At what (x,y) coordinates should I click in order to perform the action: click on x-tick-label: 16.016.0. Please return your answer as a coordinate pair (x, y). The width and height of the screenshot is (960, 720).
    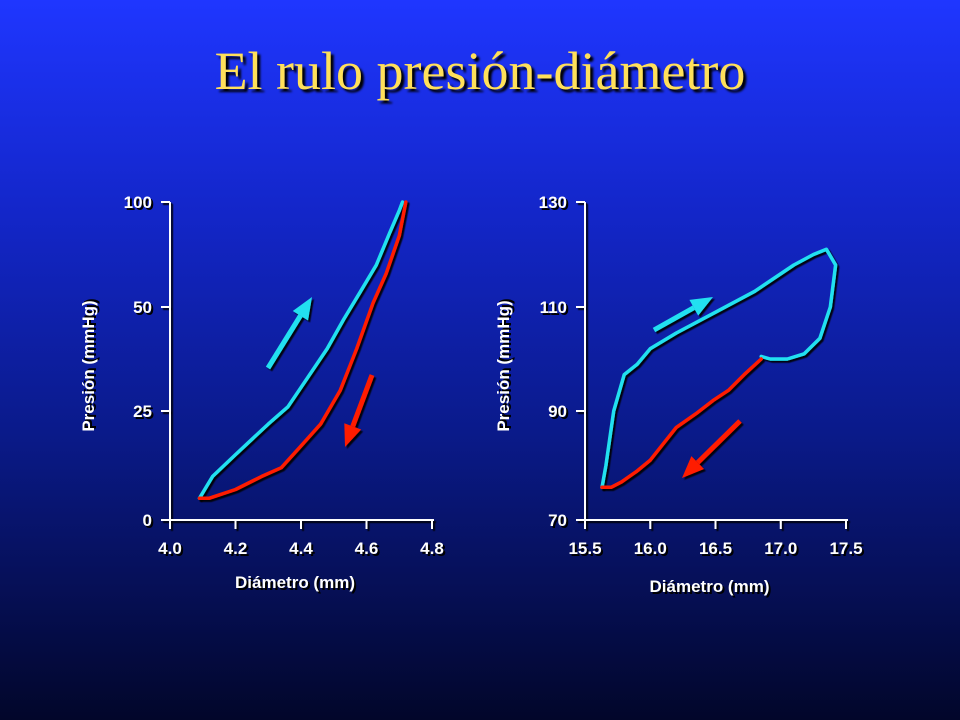
    Looking at the image, I should click on (651, 549).